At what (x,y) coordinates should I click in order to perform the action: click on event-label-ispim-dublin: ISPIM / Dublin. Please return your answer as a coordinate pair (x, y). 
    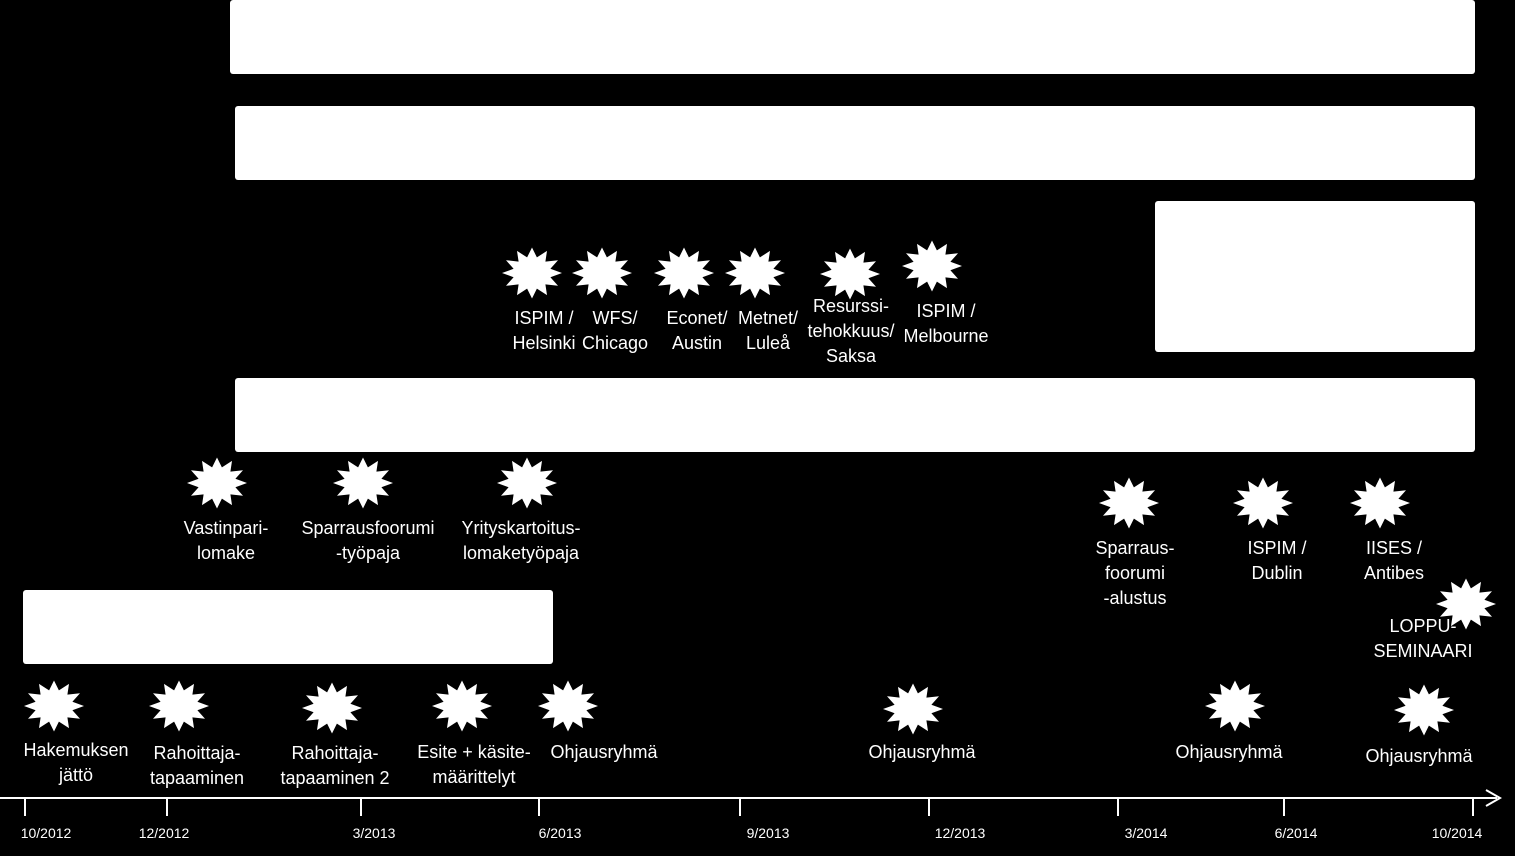
    Looking at the image, I should click on (1277, 560).